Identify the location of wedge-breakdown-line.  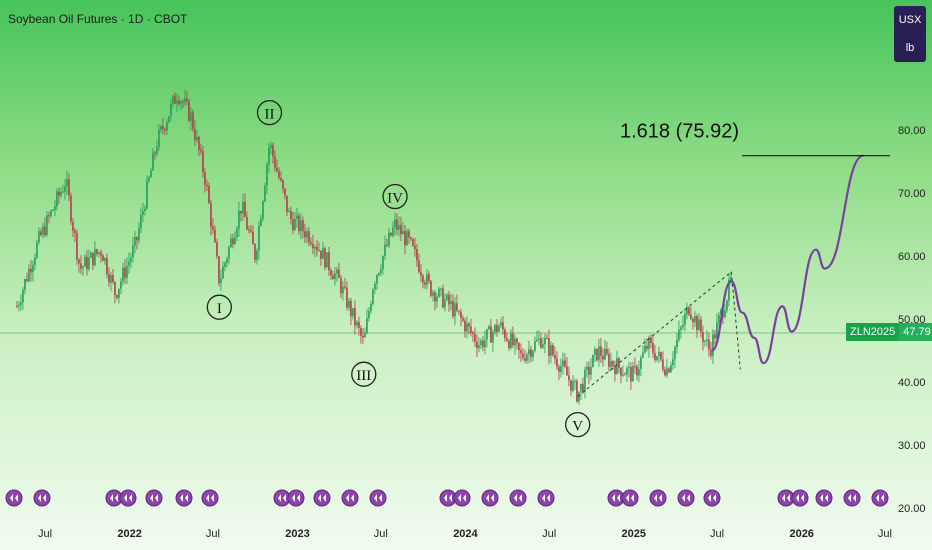
(735, 320).